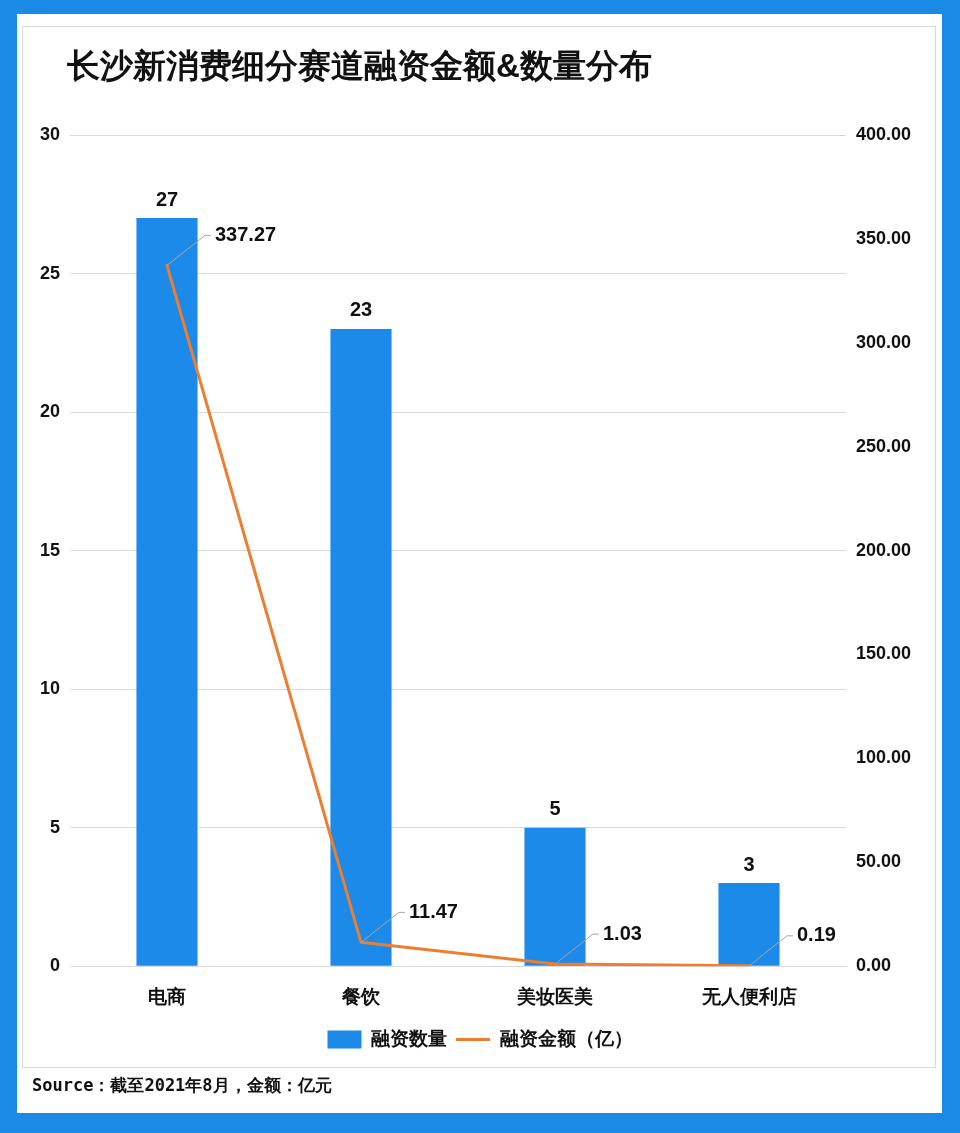 The height and width of the screenshot is (1133, 960). I want to click on source-note: Source：截至2021年8月，金额：亿元, so click(182, 1085).